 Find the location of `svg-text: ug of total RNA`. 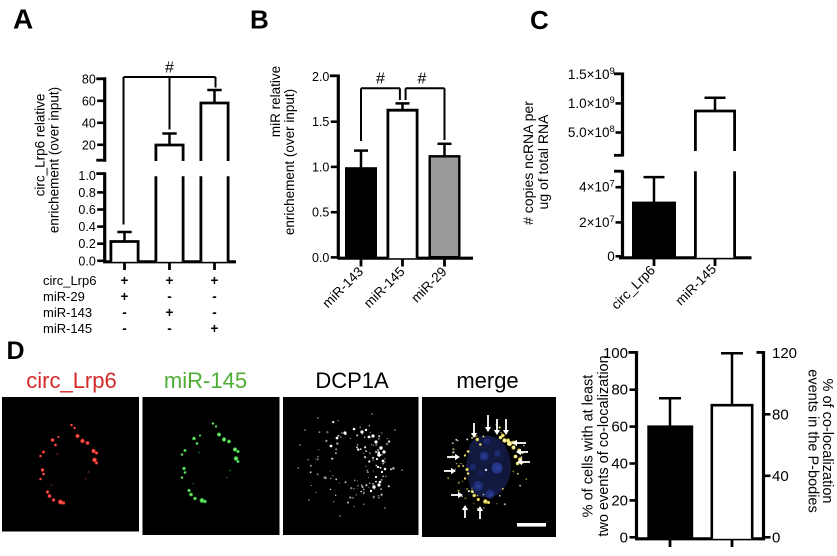

svg-text: ug of total RNA is located at coordinates (543, 162).